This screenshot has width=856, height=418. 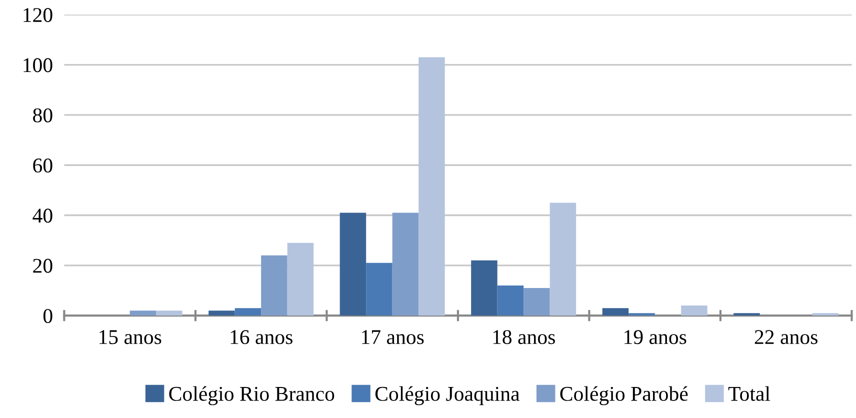 I want to click on legend-label: Colégio Joaquina, so click(x=447, y=396).